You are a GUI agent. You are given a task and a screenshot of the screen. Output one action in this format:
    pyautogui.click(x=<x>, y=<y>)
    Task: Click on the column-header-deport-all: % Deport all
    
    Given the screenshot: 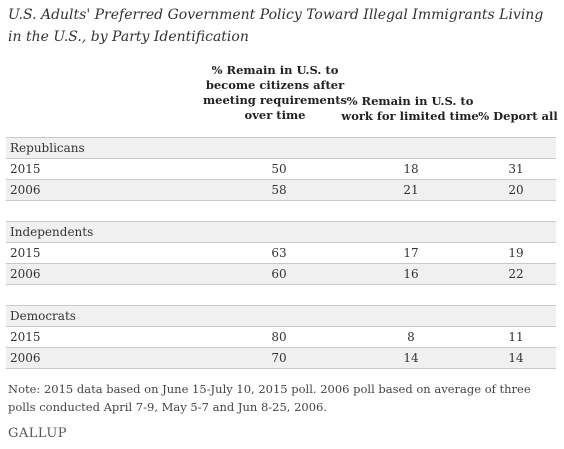 What is the action you would take?
    pyautogui.click(x=518, y=116)
    